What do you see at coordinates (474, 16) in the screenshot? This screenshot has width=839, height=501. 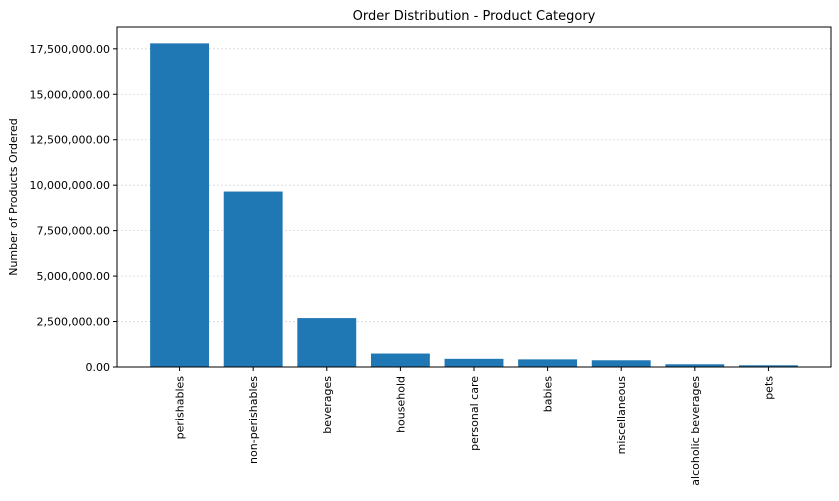 I see `chart-title: Order Distribution - Product Category` at bounding box center [474, 16].